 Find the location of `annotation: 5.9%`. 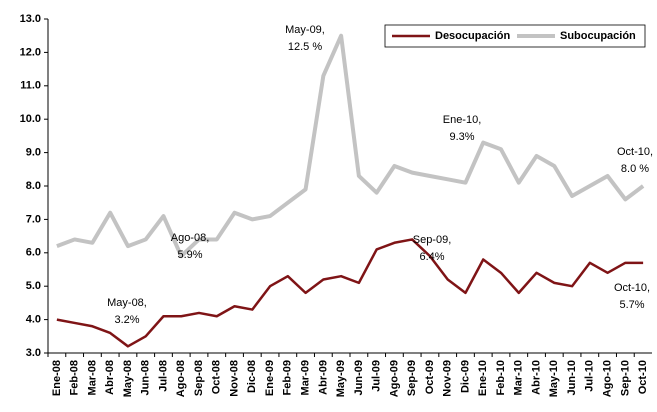

annotation: 5.9% is located at coordinates (189, 255).